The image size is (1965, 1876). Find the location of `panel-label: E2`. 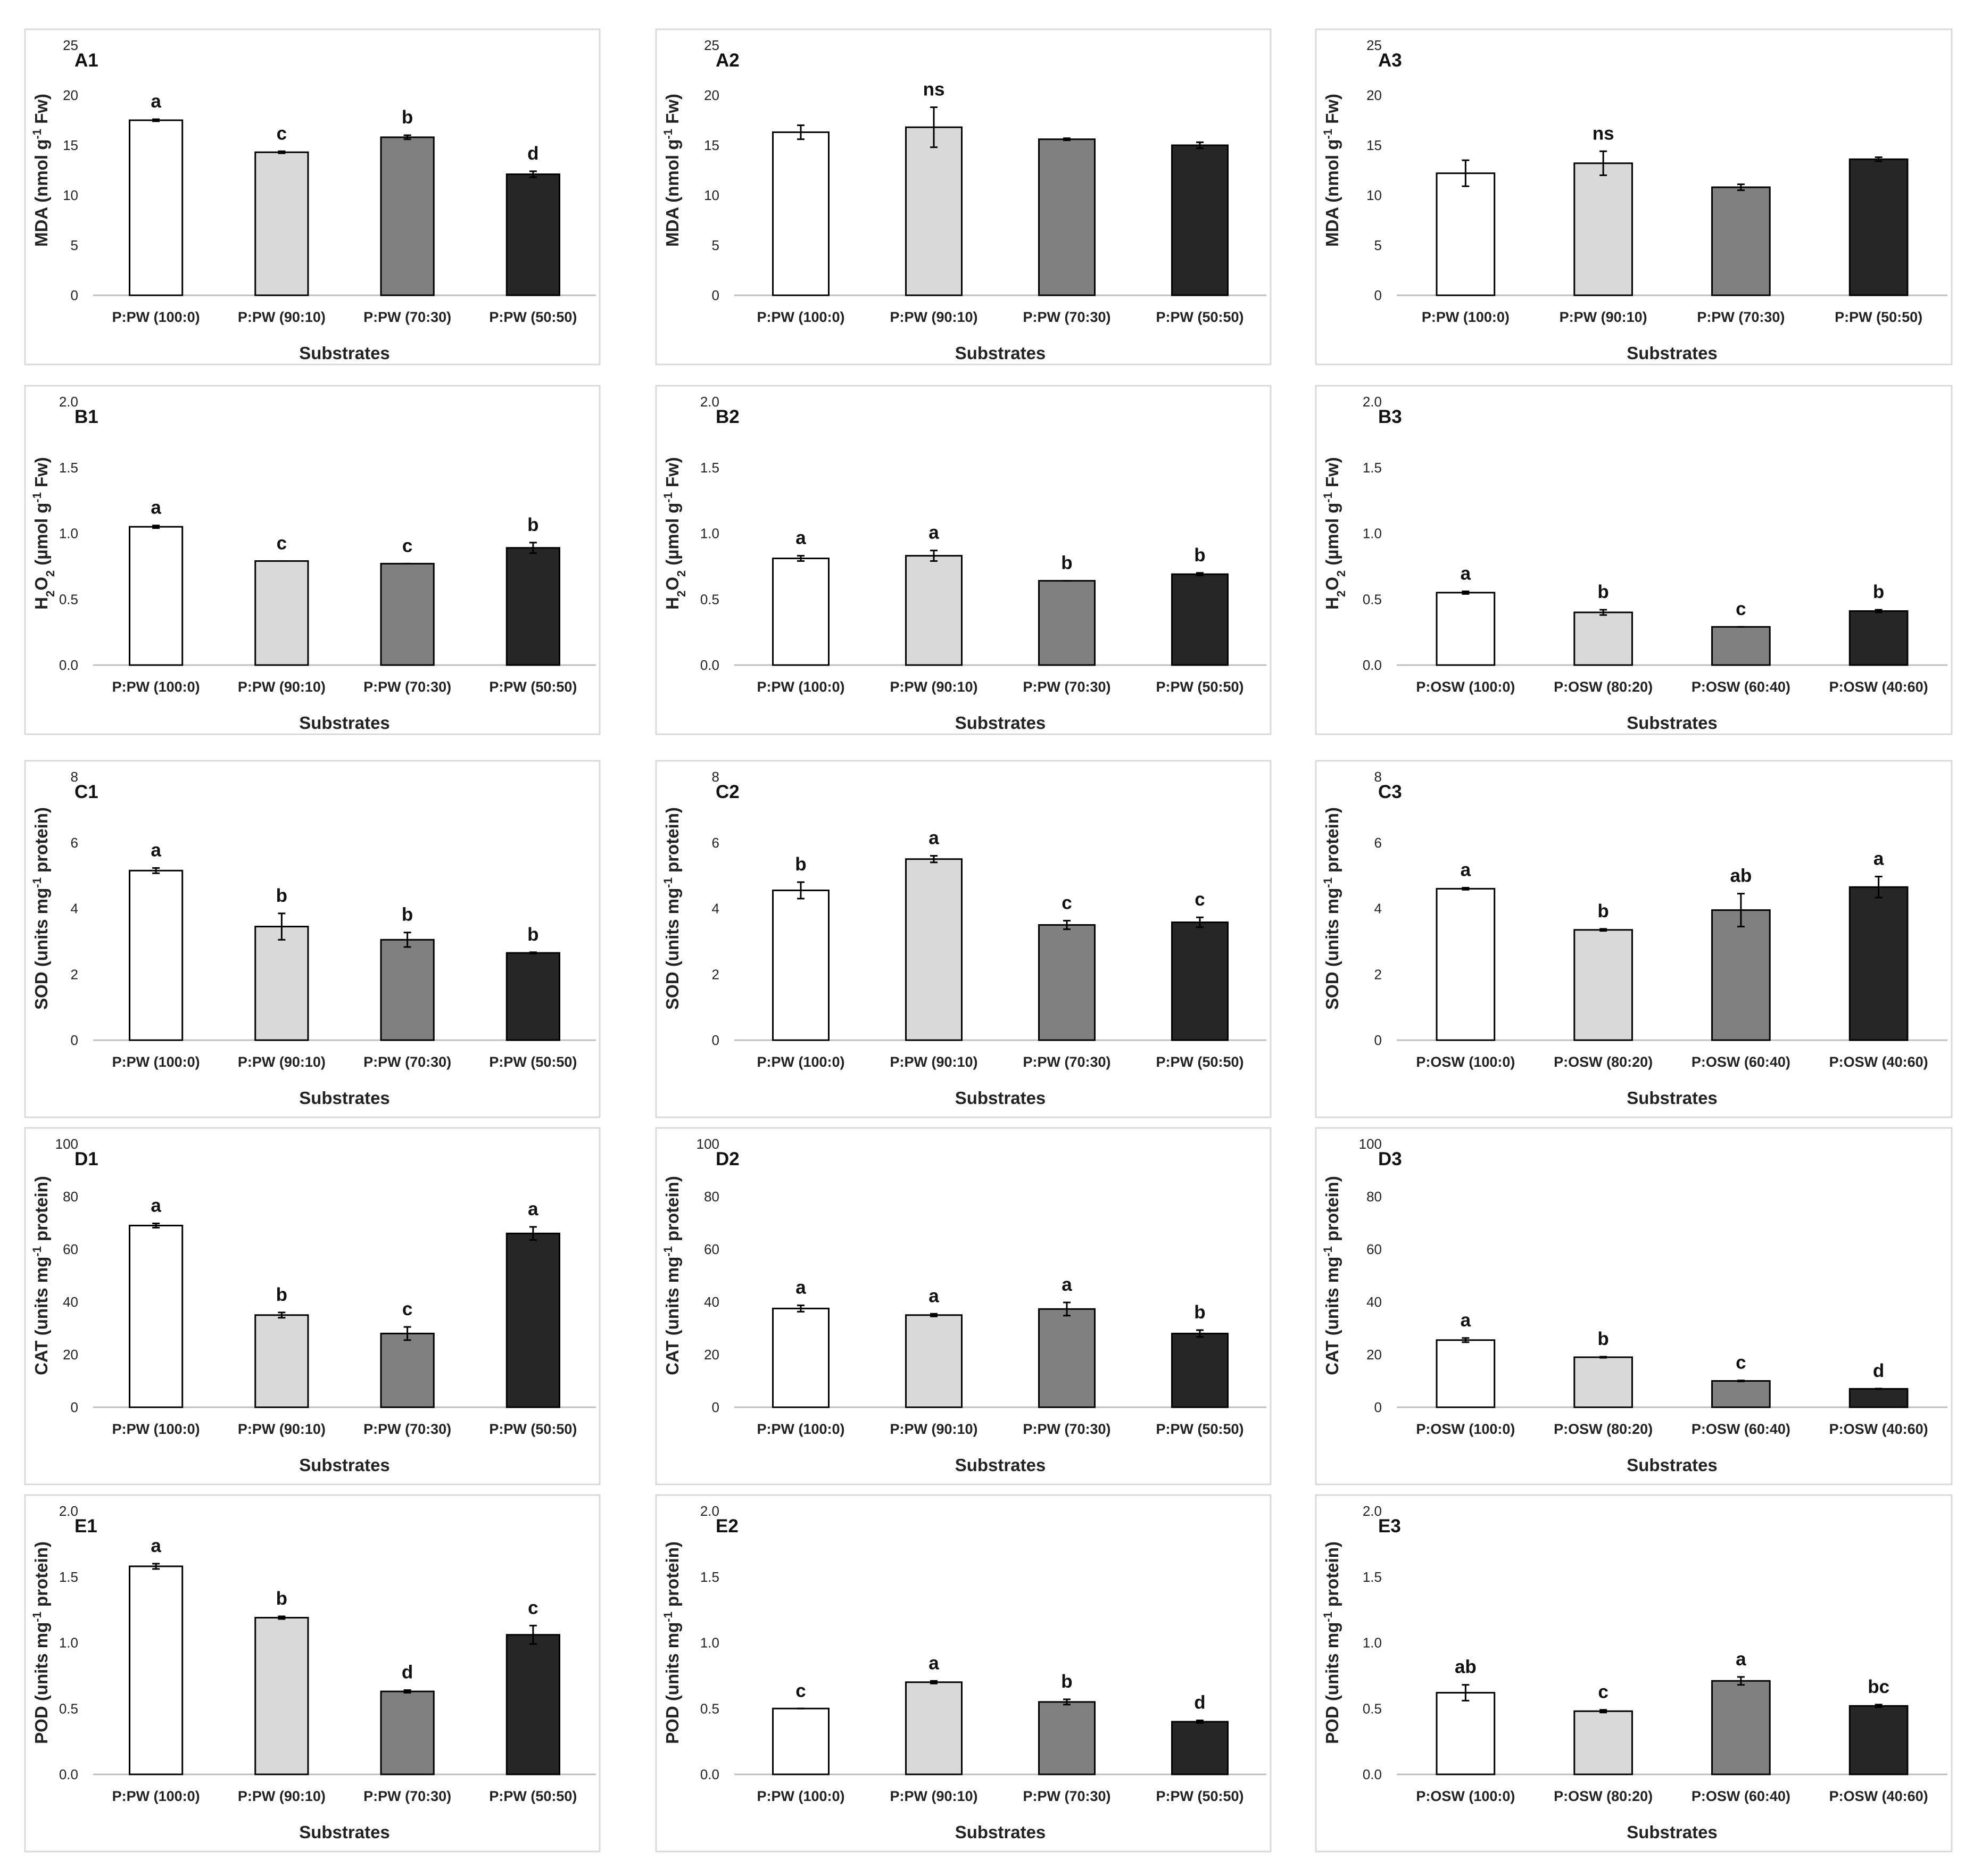

panel-label: E2 is located at coordinates (728, 1526).